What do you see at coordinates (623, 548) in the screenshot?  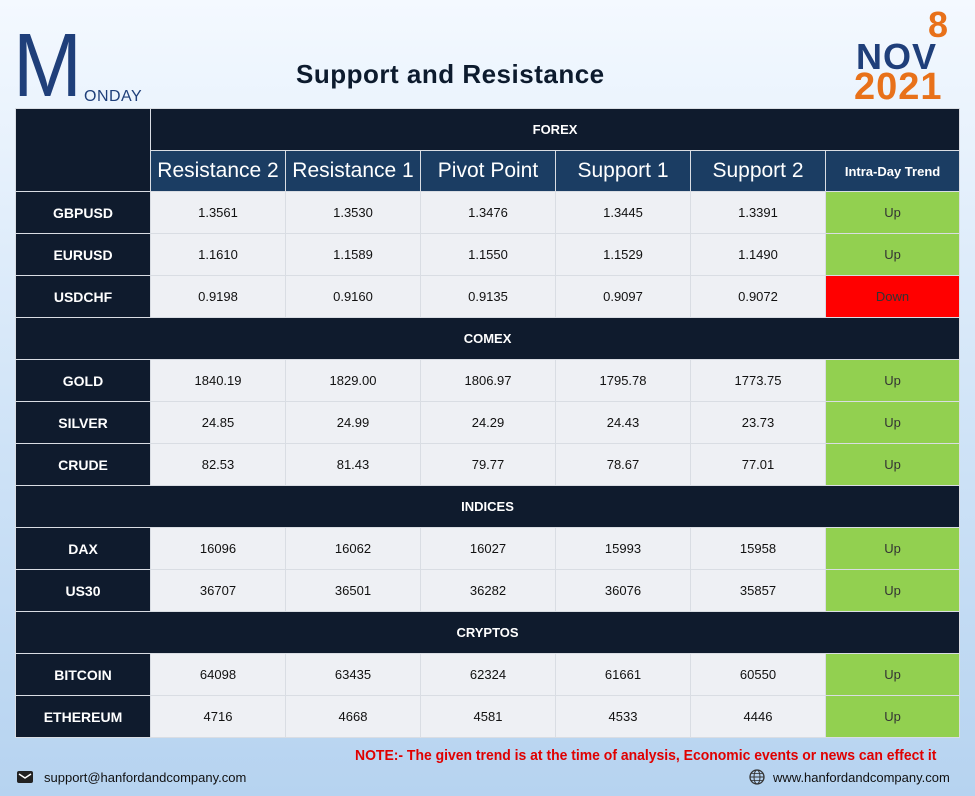 I see `support-1-cell: 15993` at bounding box center [623, 548].